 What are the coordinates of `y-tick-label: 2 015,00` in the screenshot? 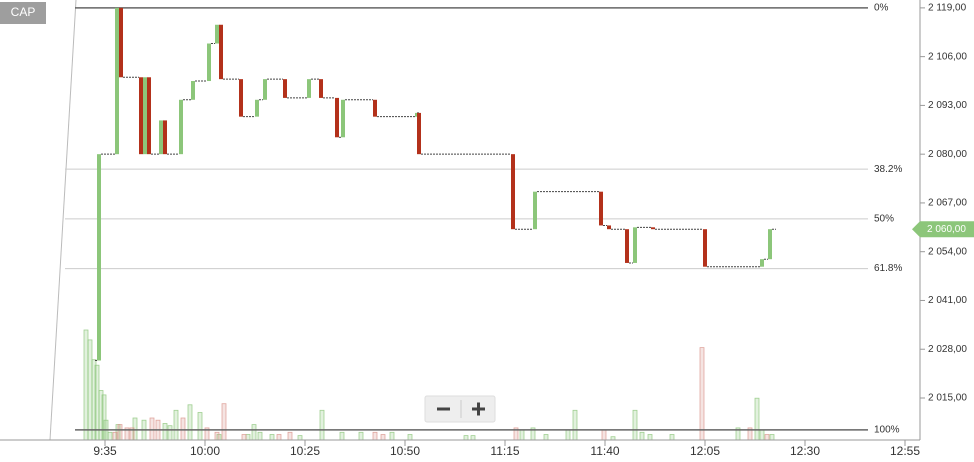 It's located at (947, 398).